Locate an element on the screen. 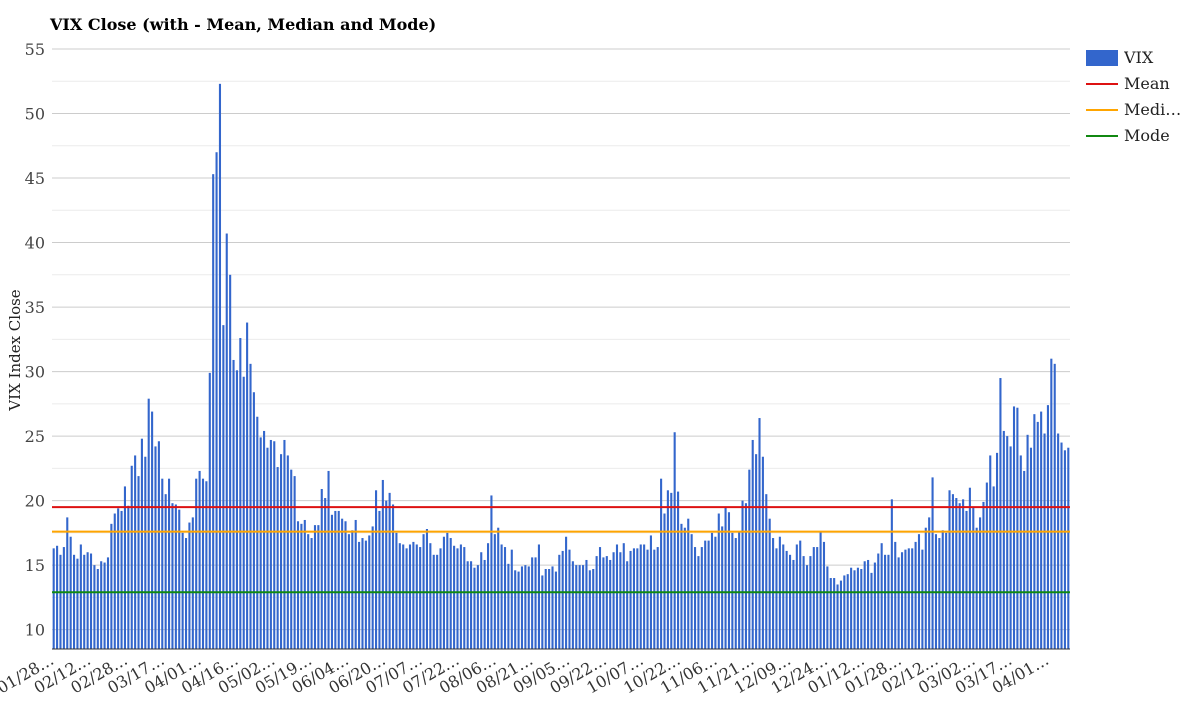  y-tick-label: 45 is located at coordinates (35, 178).